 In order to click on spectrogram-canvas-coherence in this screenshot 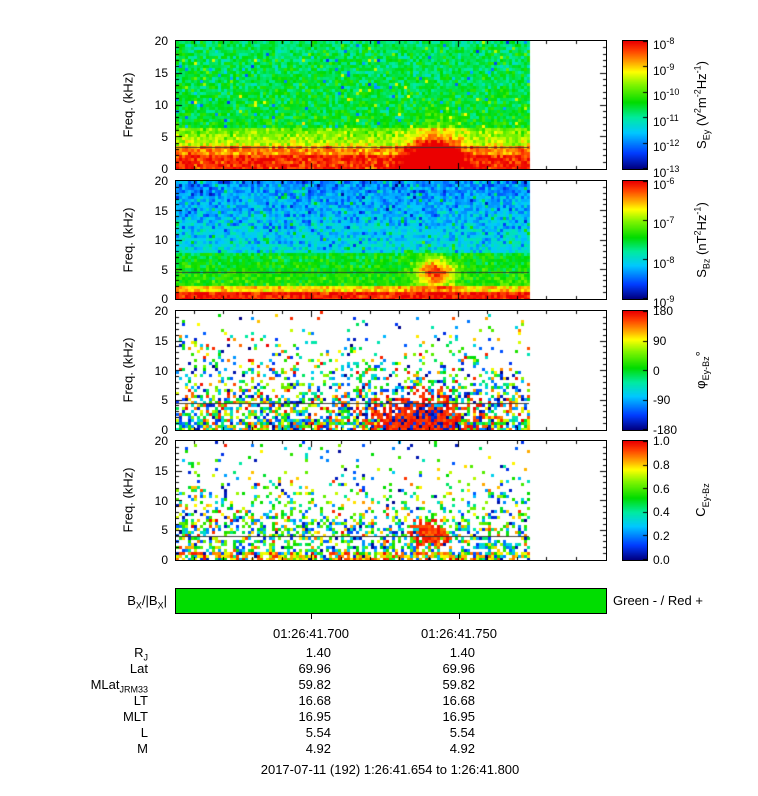, I will do `click(391, 500)`.